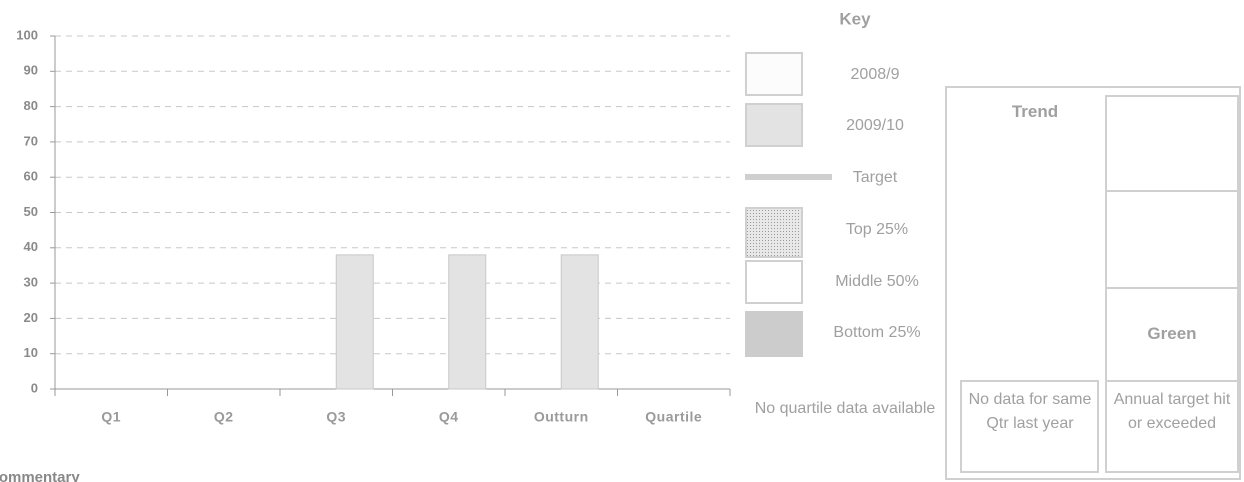  I want to click on trend-label: Trend, so click(1035, 111).